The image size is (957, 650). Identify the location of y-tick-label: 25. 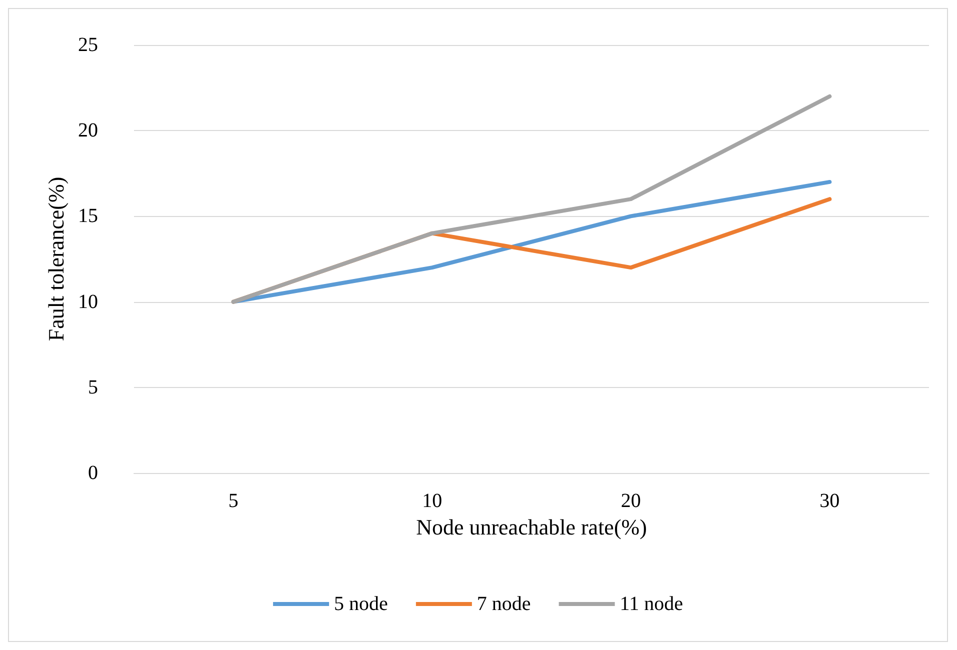
(88, 45).